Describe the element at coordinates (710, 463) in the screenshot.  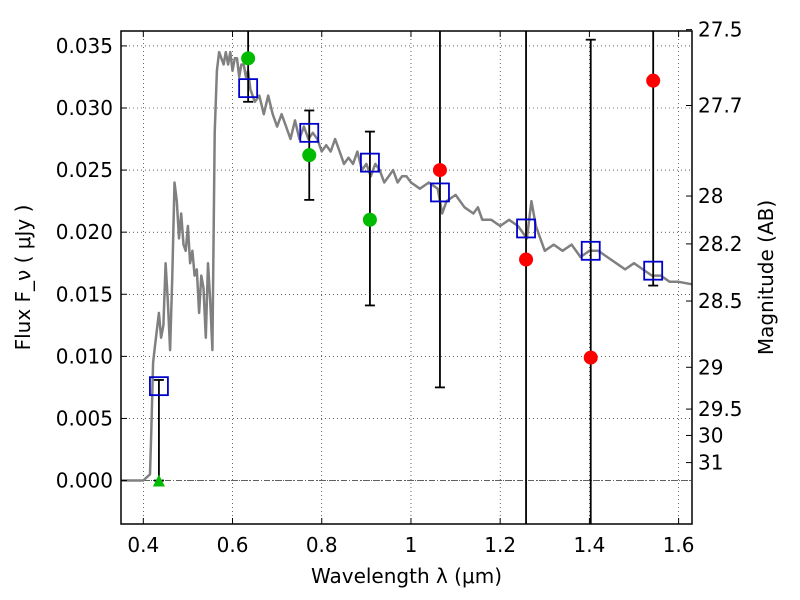
I see `mag-tick-label: 31` at that location.